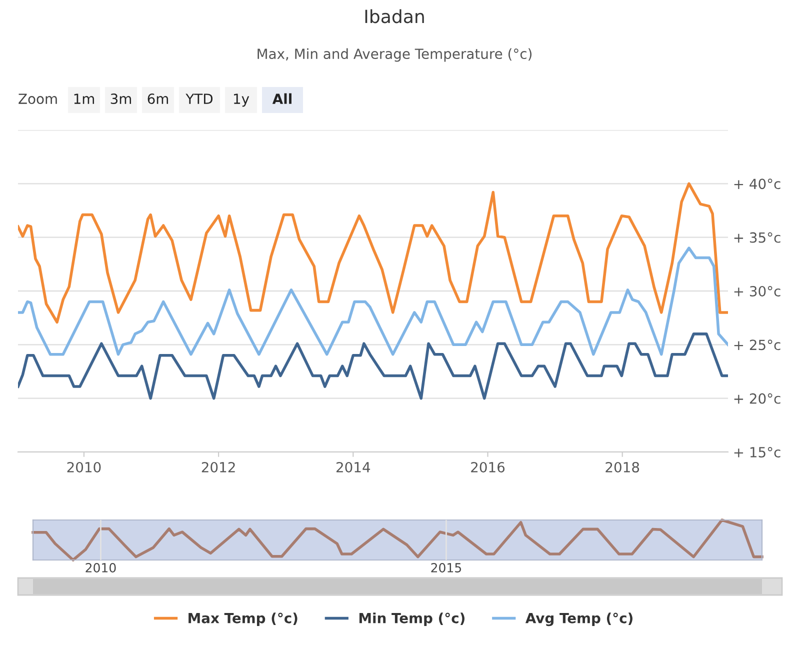  What do you see at coordinates (488, 467) in the screenshot?
I see `x-tick-label: 2016` at bounding box center [488, 467].